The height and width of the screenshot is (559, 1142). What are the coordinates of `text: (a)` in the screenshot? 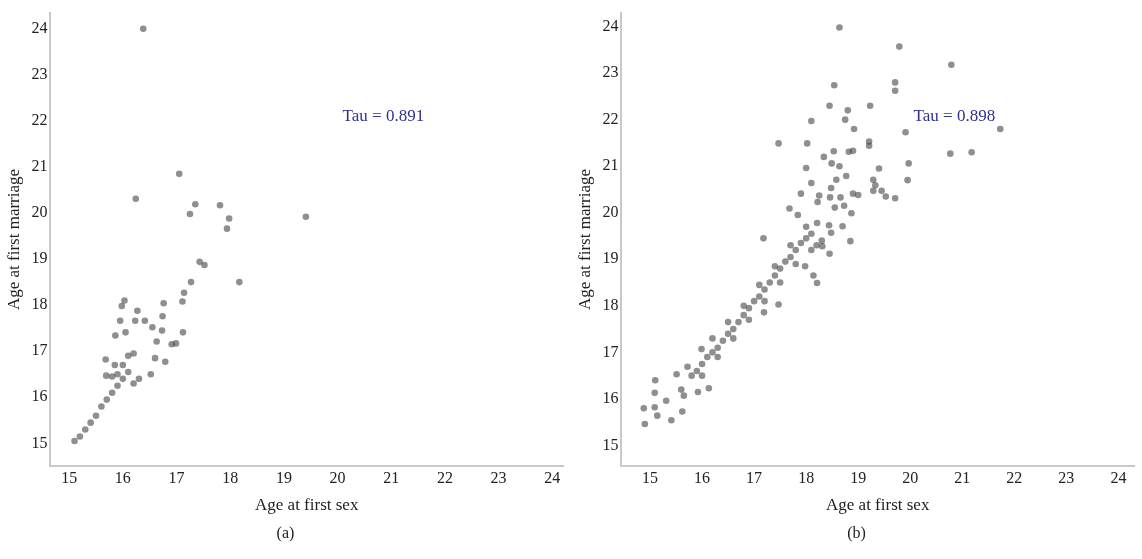 It's located at (285, 533).